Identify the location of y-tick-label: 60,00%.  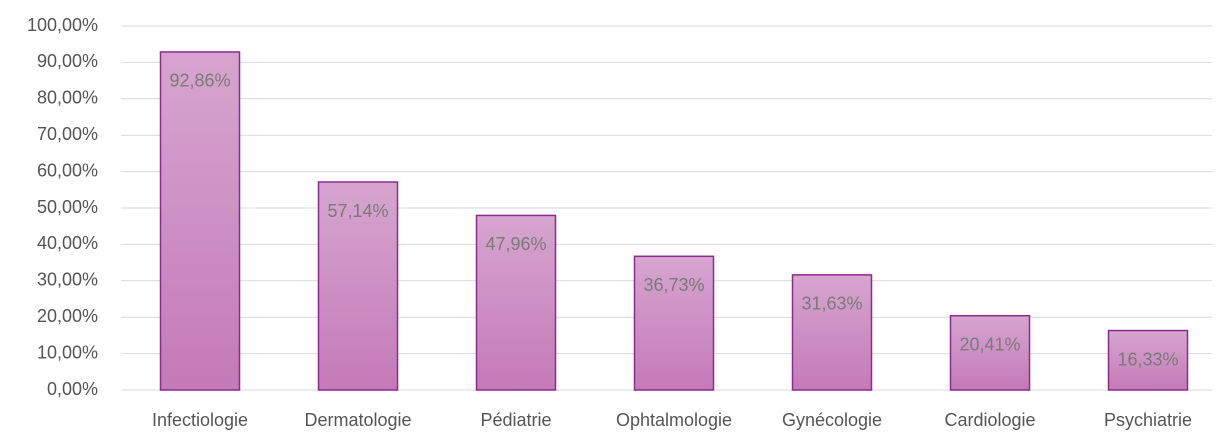
(67, 170).